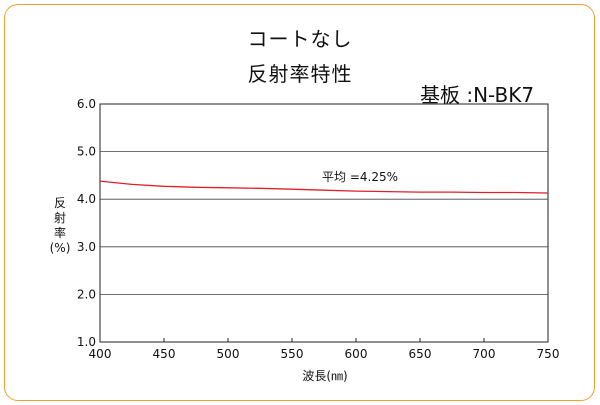  What do you see at coordinates (59, 233) in the screenshot?
I see `y-axis-label-char: 率` at bounding box center [59, 233].